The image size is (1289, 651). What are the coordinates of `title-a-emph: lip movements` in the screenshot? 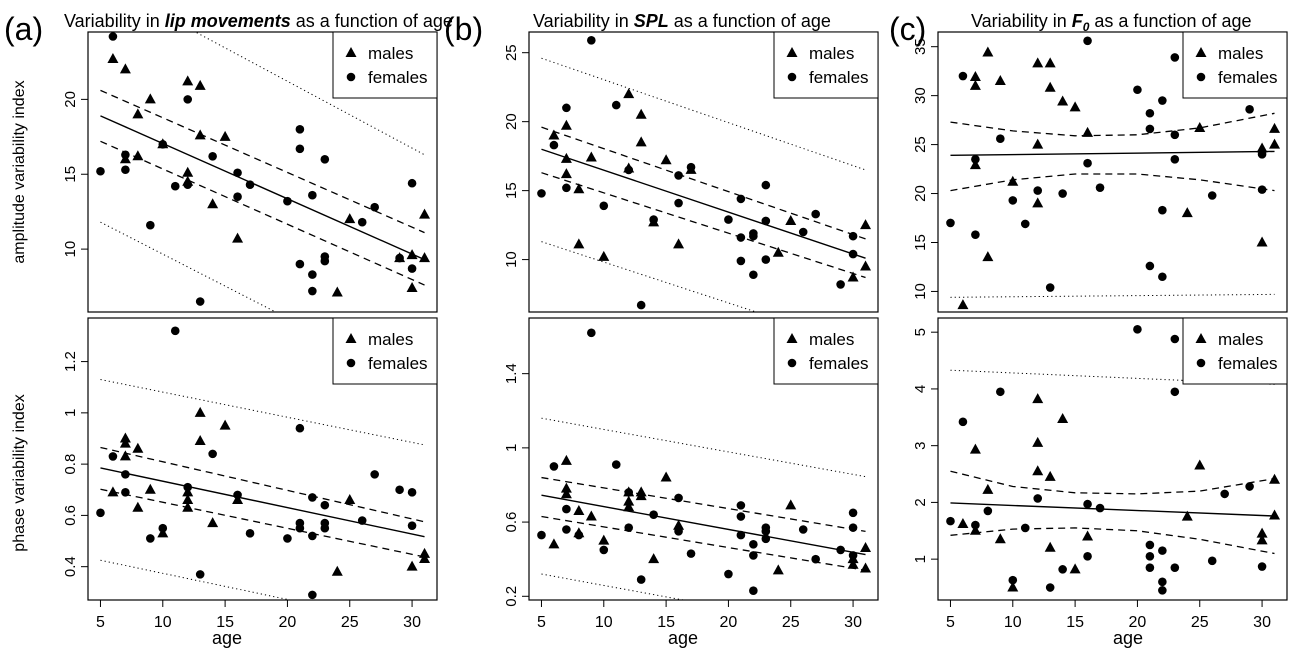 It's located at (228, 21).